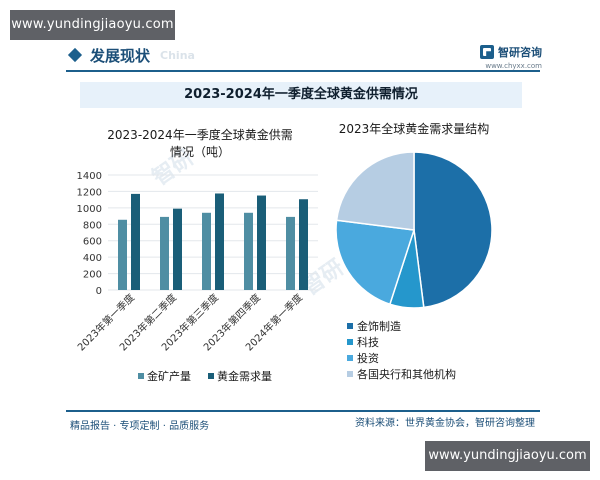 The width and height of the screenshot is (600, 480). What do you see at coordinates (303, 71) in the screenshot?
I see `header-rule` at bounding box center [303, 71].